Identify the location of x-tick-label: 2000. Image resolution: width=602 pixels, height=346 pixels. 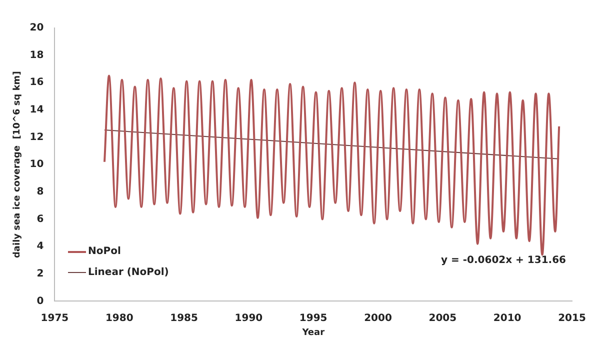
(378, 318).